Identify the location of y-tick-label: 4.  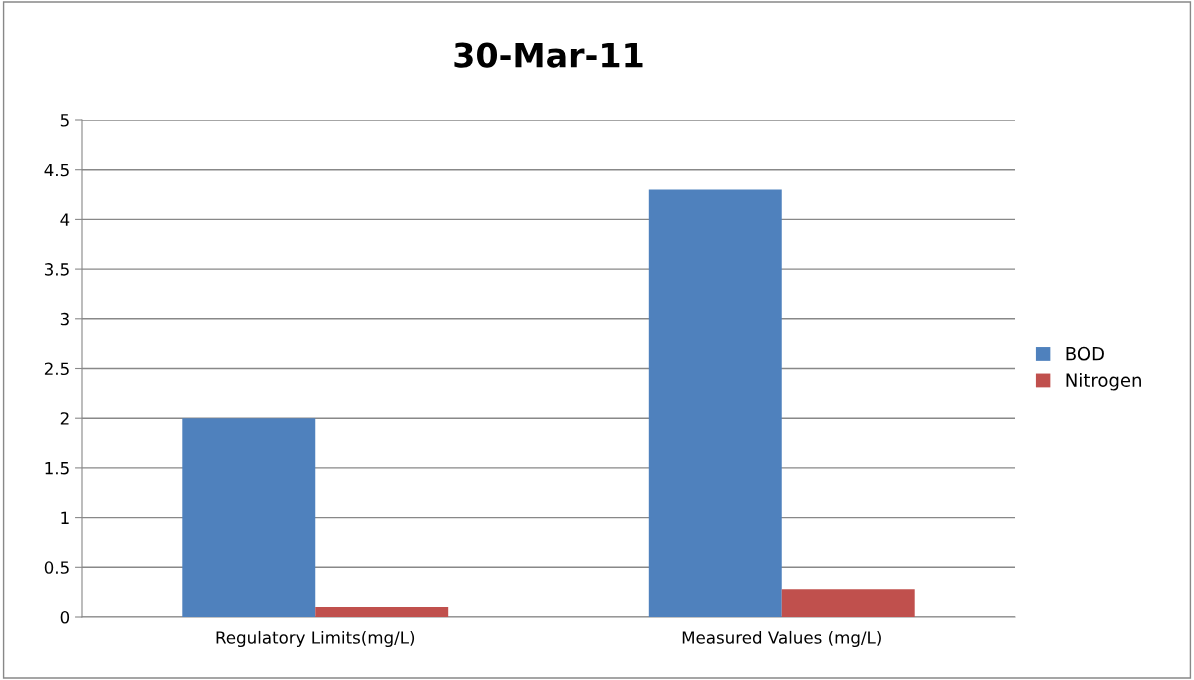
(65, 219).